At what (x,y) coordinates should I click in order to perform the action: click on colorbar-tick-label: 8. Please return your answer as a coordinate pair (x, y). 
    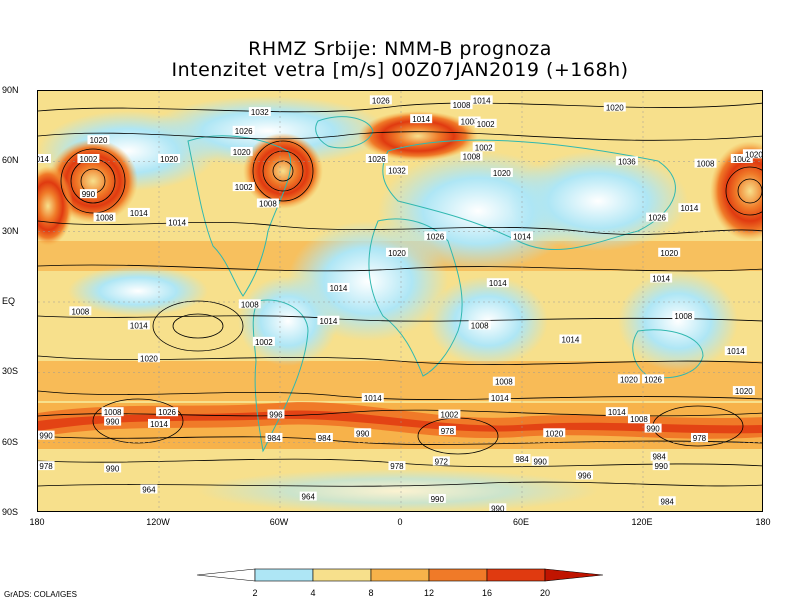
    Looking at the image, I should click on (371, 593).